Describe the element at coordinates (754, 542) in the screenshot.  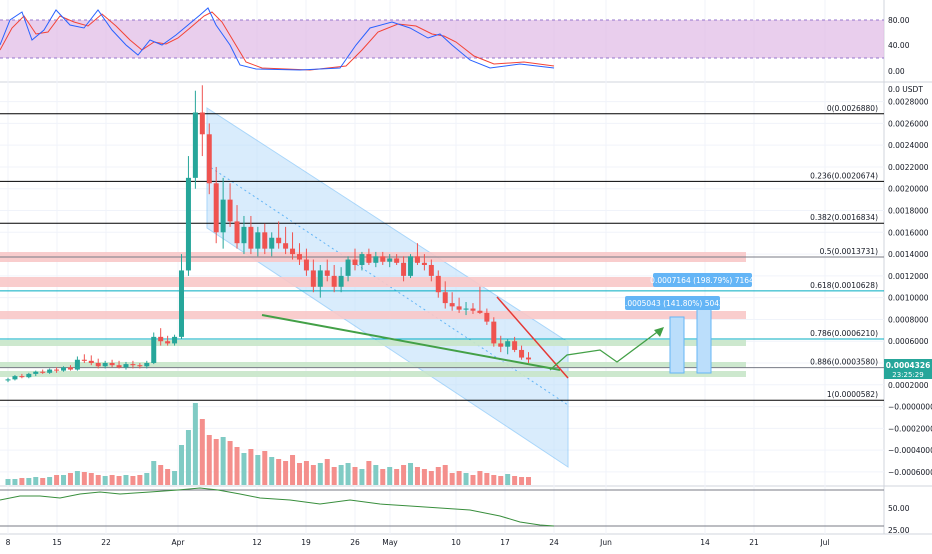
I see `time-axis-label: 21` at that location.